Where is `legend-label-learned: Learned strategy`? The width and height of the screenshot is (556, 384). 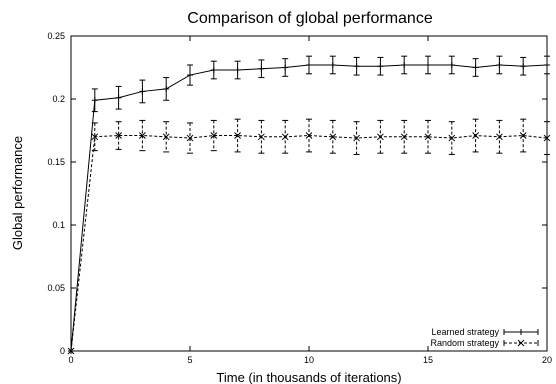 legend-label-learned: Learned strategy is located at coordinates (465, 332).